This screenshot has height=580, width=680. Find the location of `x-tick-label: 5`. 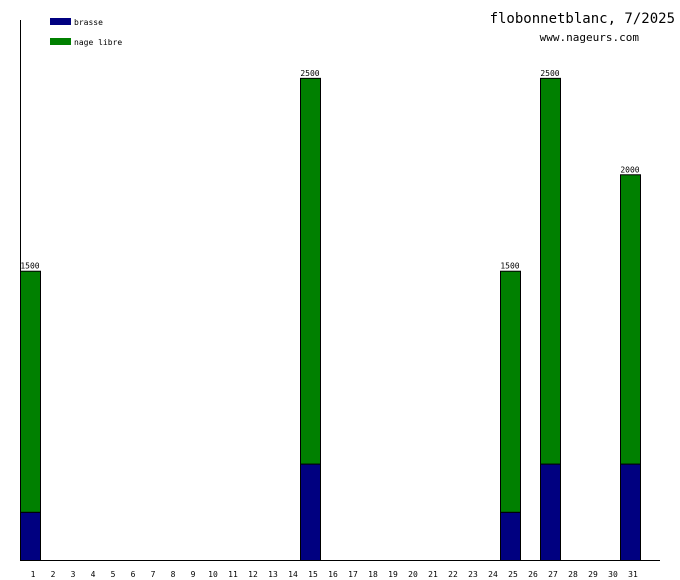

x-tick-label: 5 is located at coordinates (113, 574).